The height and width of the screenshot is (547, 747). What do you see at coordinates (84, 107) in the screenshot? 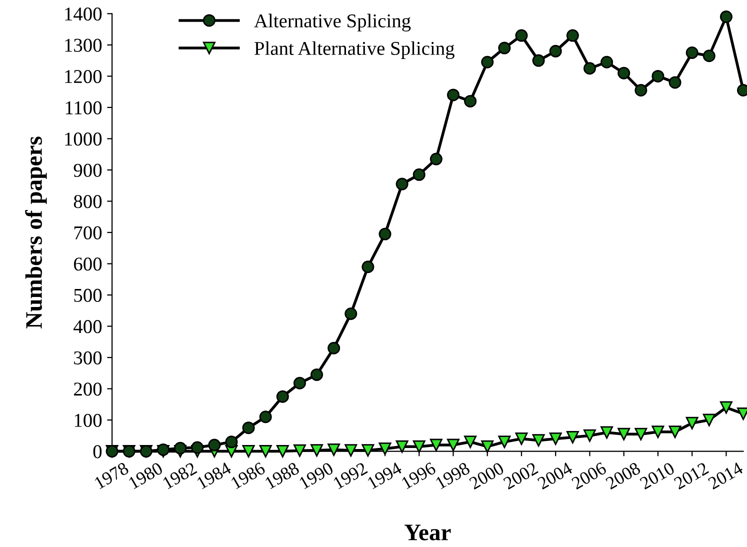
I see `y-tick-label: 1100` at bounding box center [84, 107].